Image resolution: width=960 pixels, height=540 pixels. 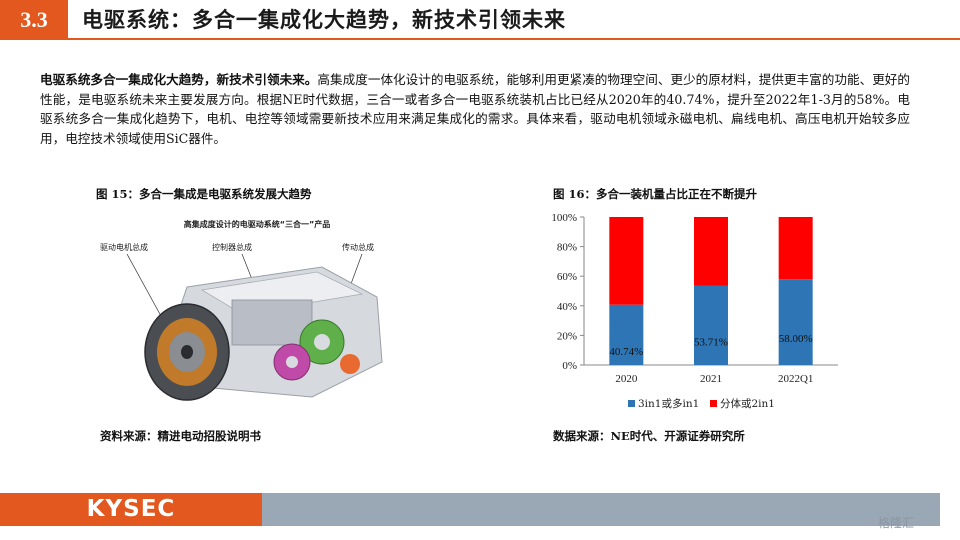 What do you see at coordinates (124, 247) in the screenshot?
I see `callout-motor: 驱动电机总成` at bounding box center [124, 247].